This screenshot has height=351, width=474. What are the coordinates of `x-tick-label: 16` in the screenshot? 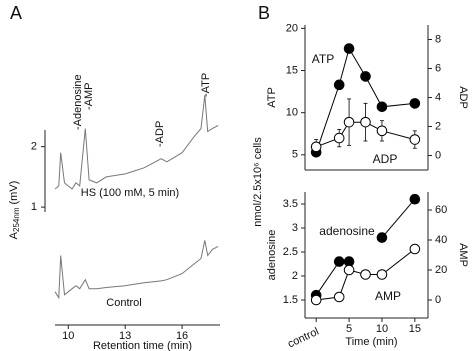 It's located at (182, 336).